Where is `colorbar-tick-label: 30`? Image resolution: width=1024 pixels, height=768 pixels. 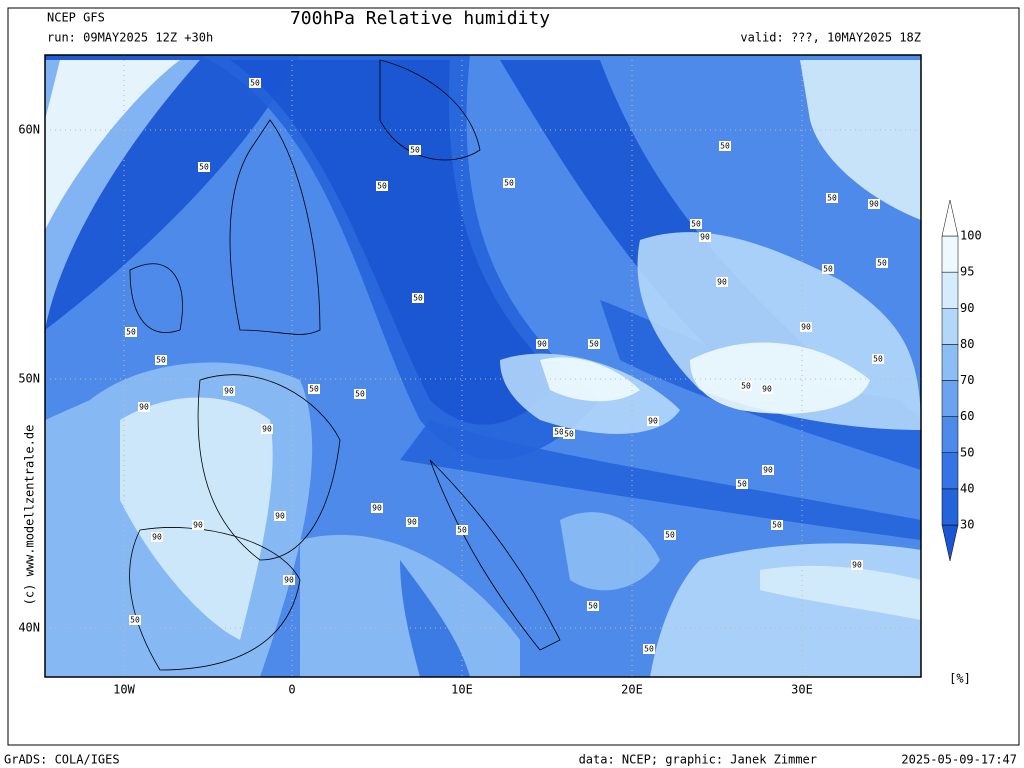 colorbar-tick-label: 30 is located at coordinates (967, 525).